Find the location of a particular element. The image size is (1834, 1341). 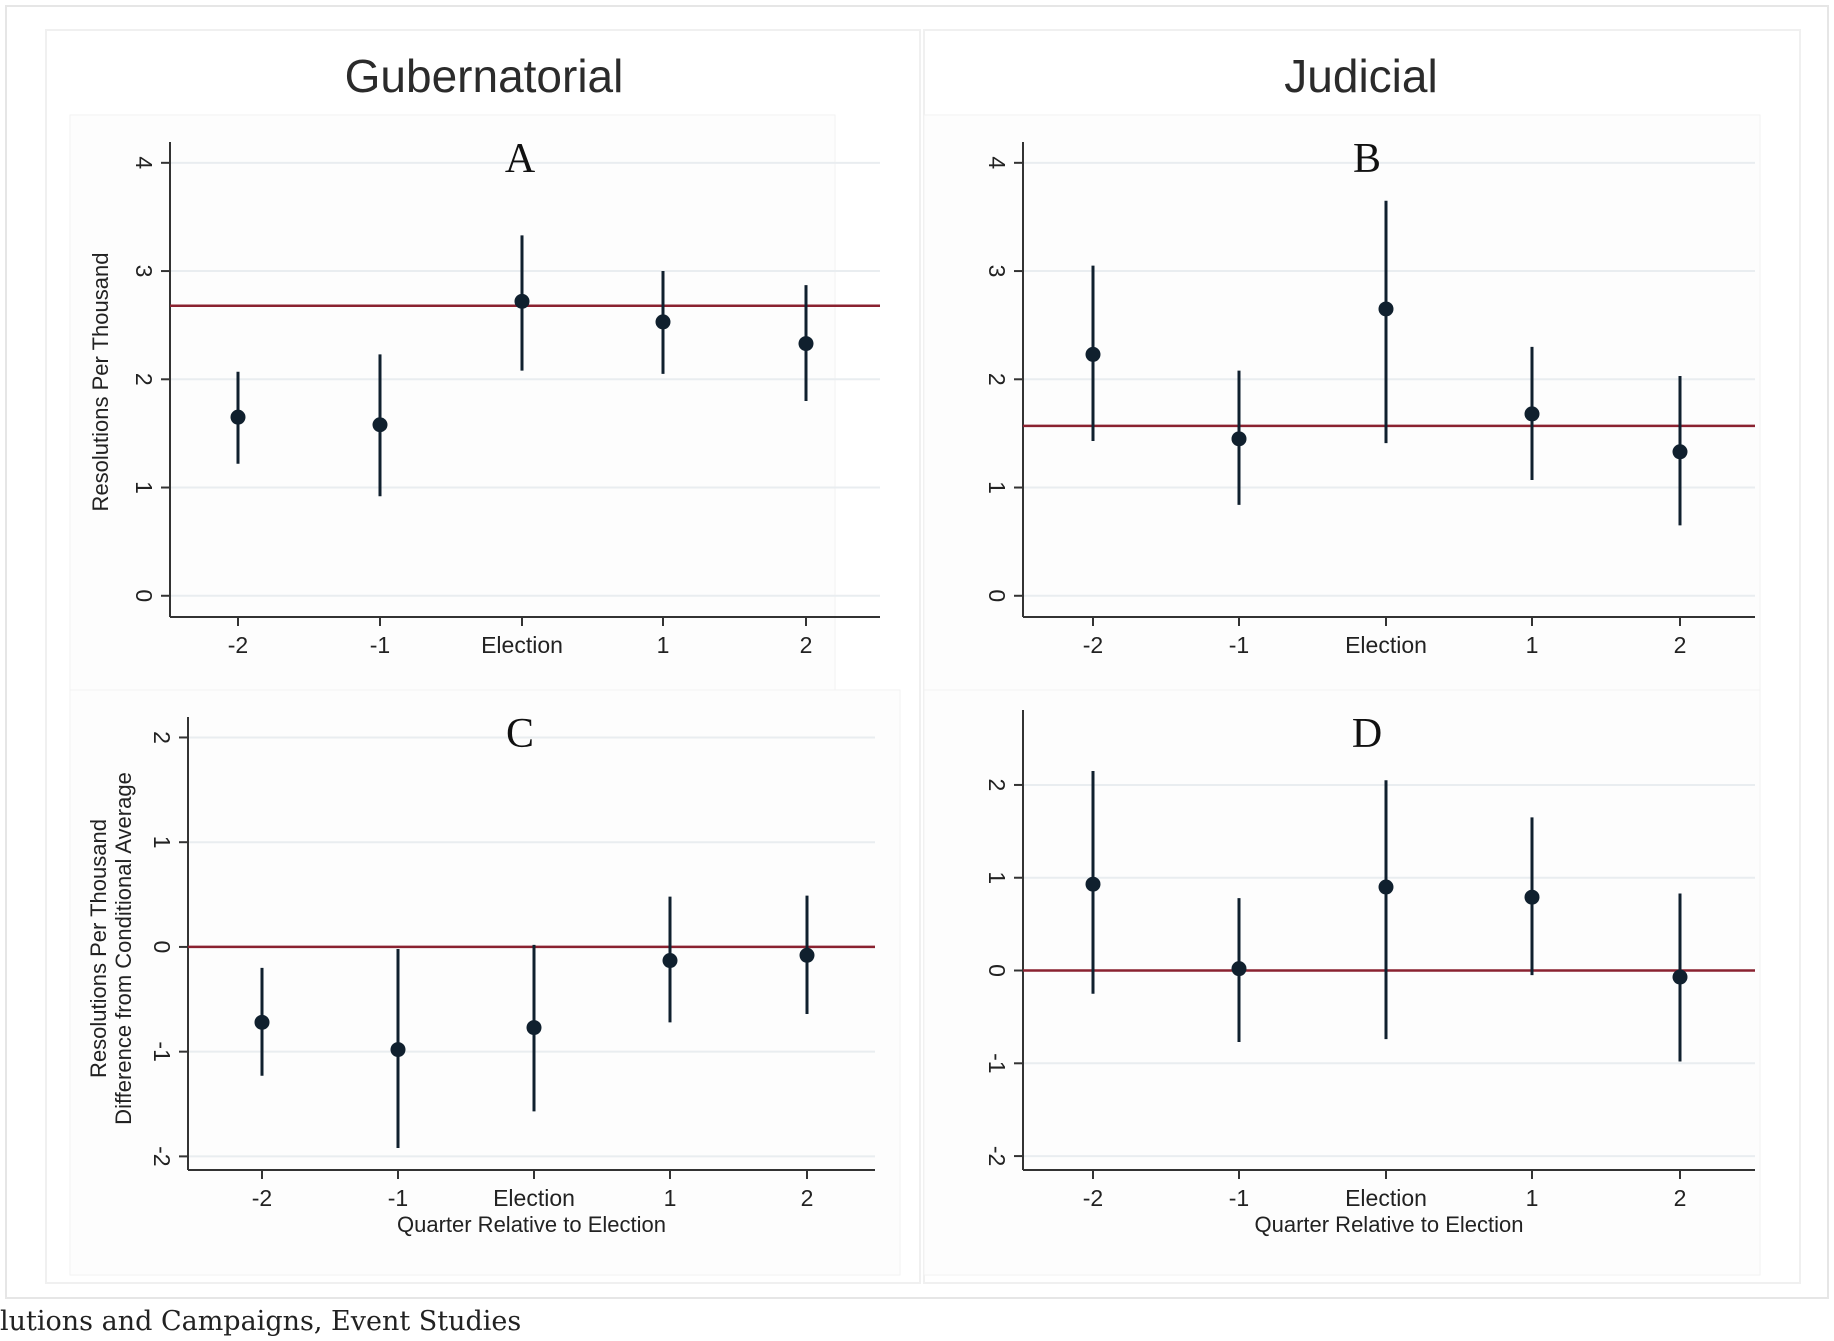

panel-letter-c: C is located at coordinates (520, 734).